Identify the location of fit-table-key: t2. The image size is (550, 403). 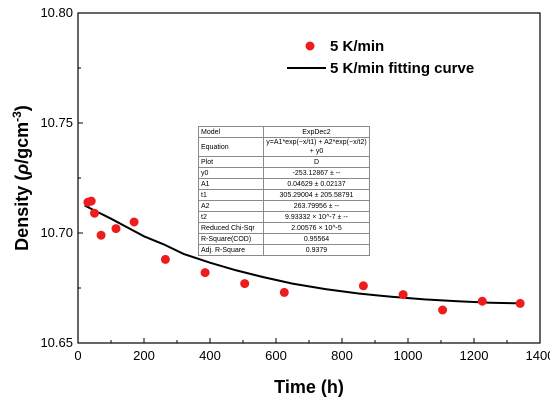
(231, 217).